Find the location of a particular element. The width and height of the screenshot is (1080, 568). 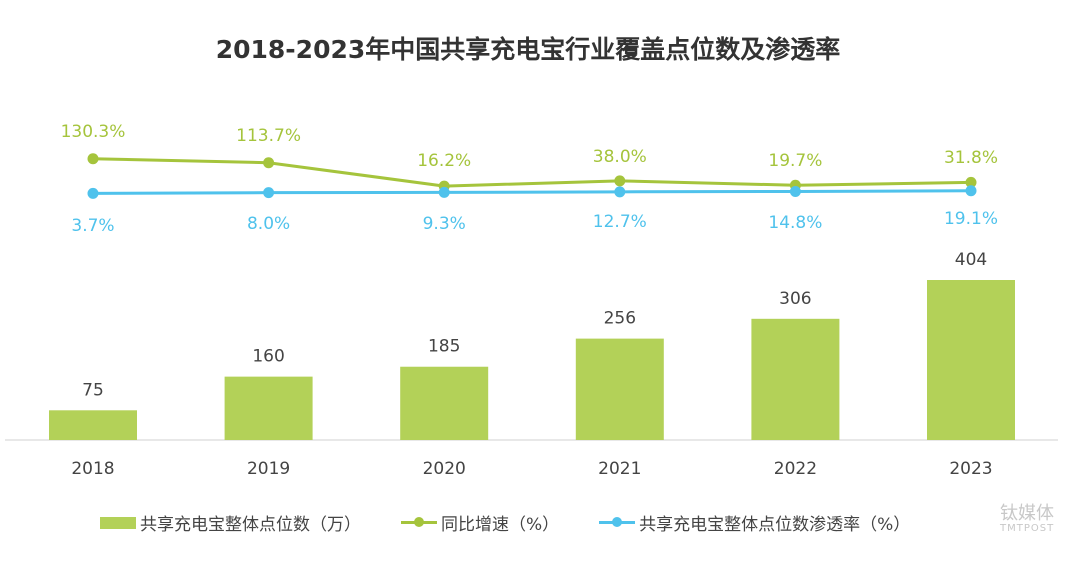

x-tick-label: 2020 is located at coordinates (444, 469).